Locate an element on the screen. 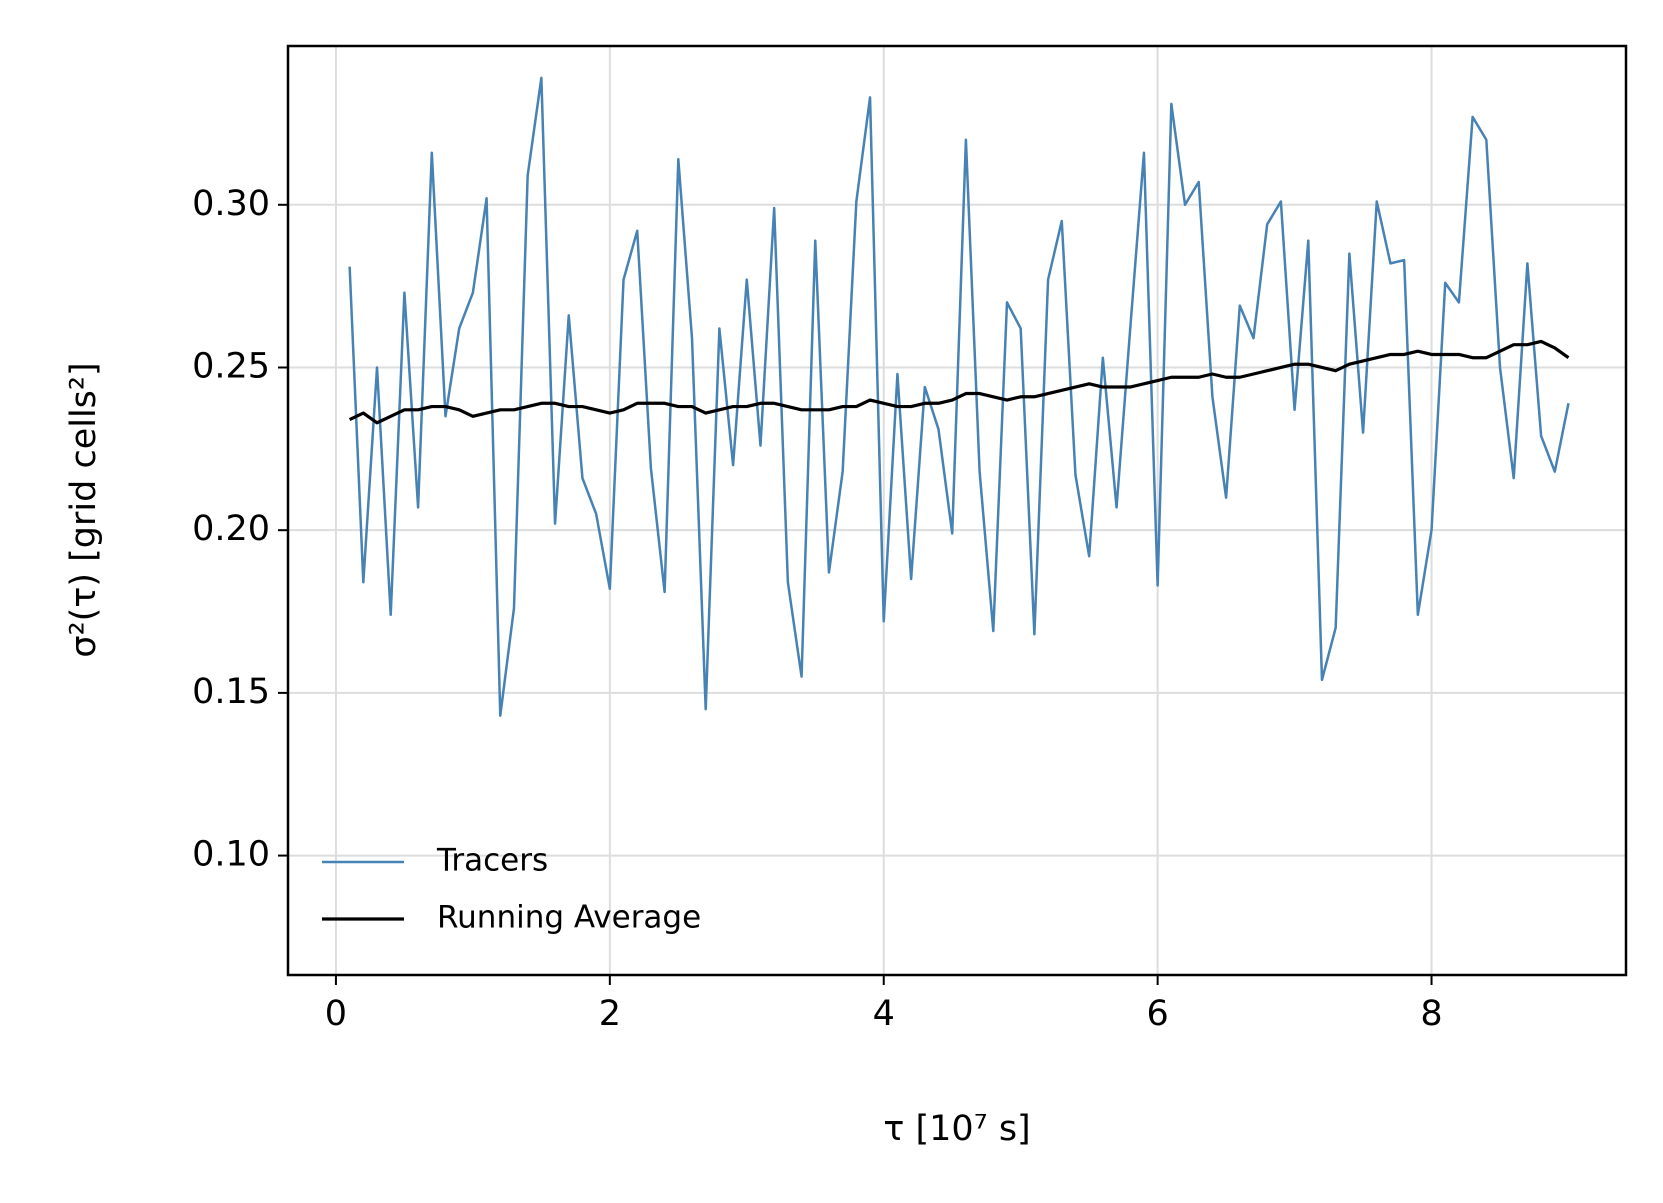 The height and width of the screenshot is (1203, 1663). x-axis-label: τ [10⁷ s] is located at coordinates (956, 1129).